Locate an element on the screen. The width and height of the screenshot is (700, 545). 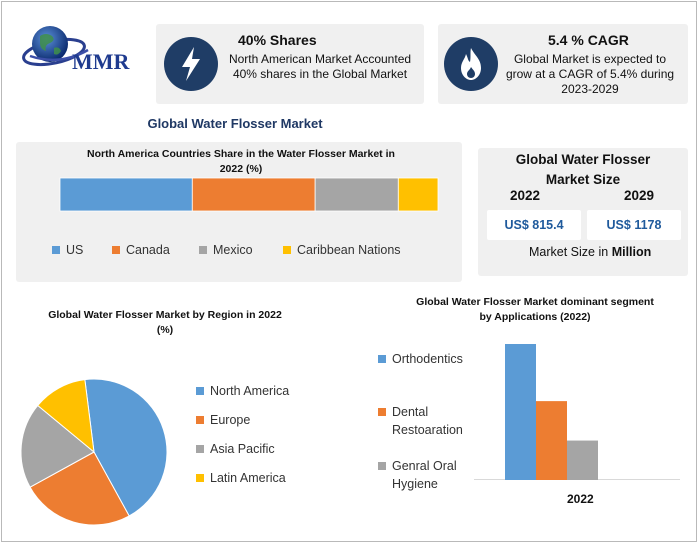
value-2022: US$ 815.4 is located at coordinates (534, 225).